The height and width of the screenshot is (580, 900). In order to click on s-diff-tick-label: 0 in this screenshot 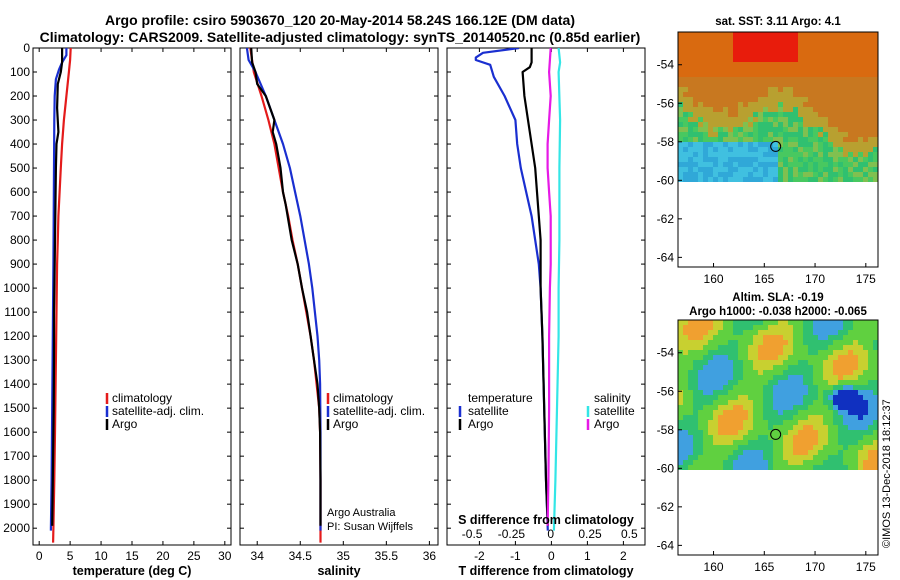, I will do `click(550, 534)`.